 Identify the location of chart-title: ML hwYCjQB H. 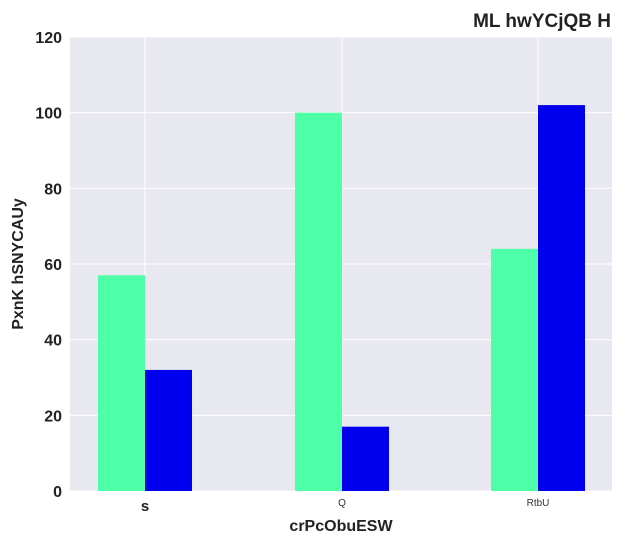
(542, 21).